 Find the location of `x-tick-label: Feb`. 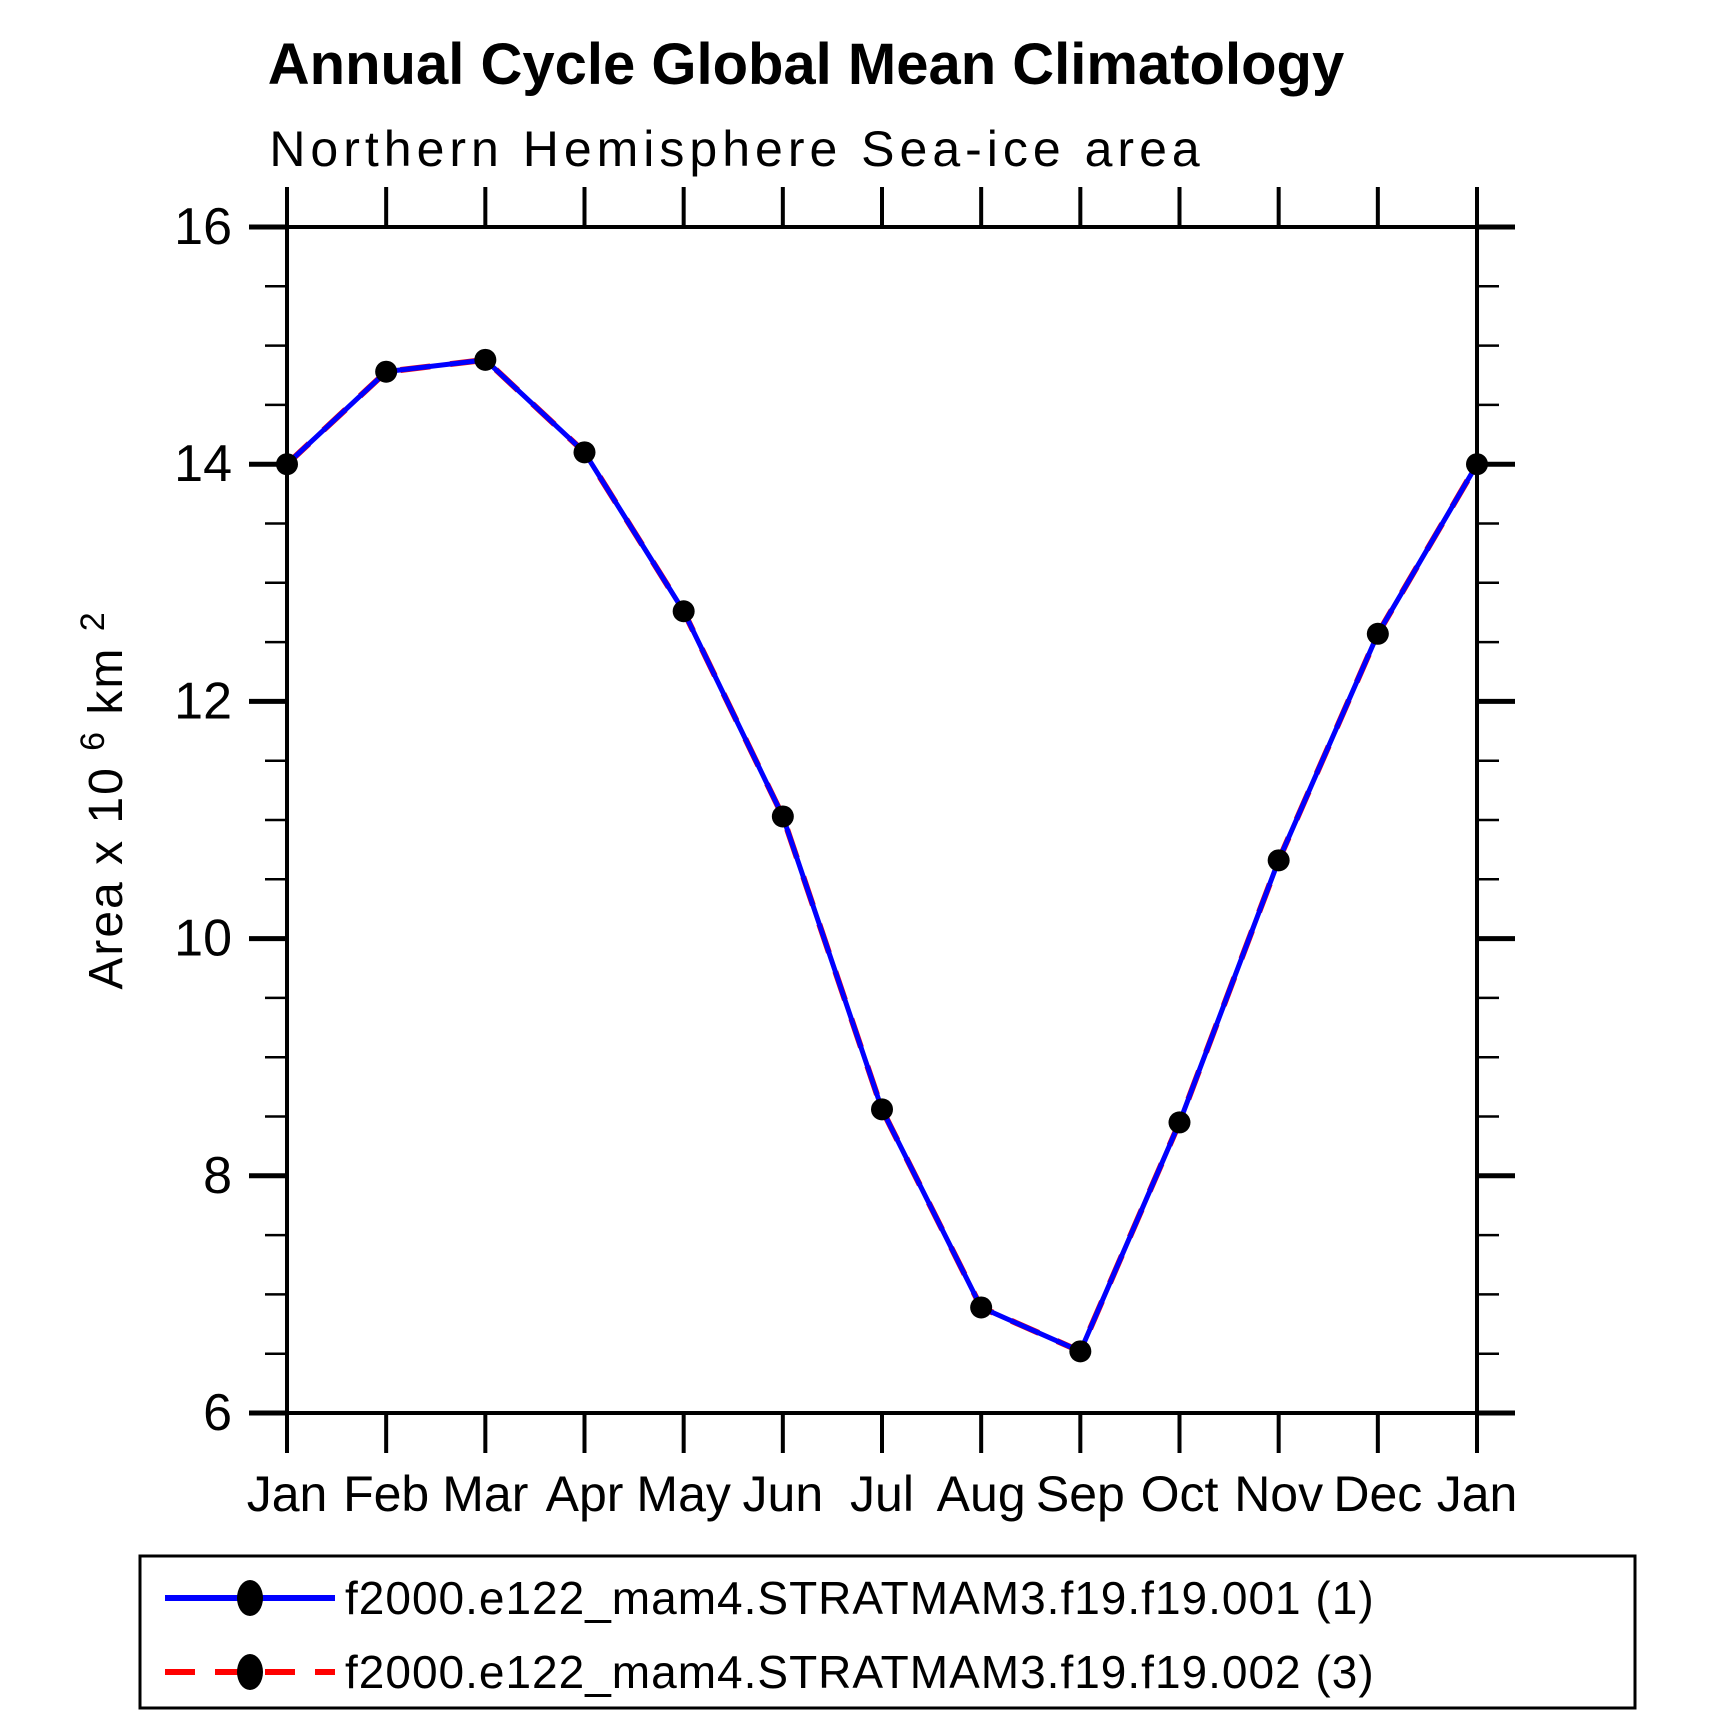

x-tick-label: Feb is located at coordinates (386, 1494).